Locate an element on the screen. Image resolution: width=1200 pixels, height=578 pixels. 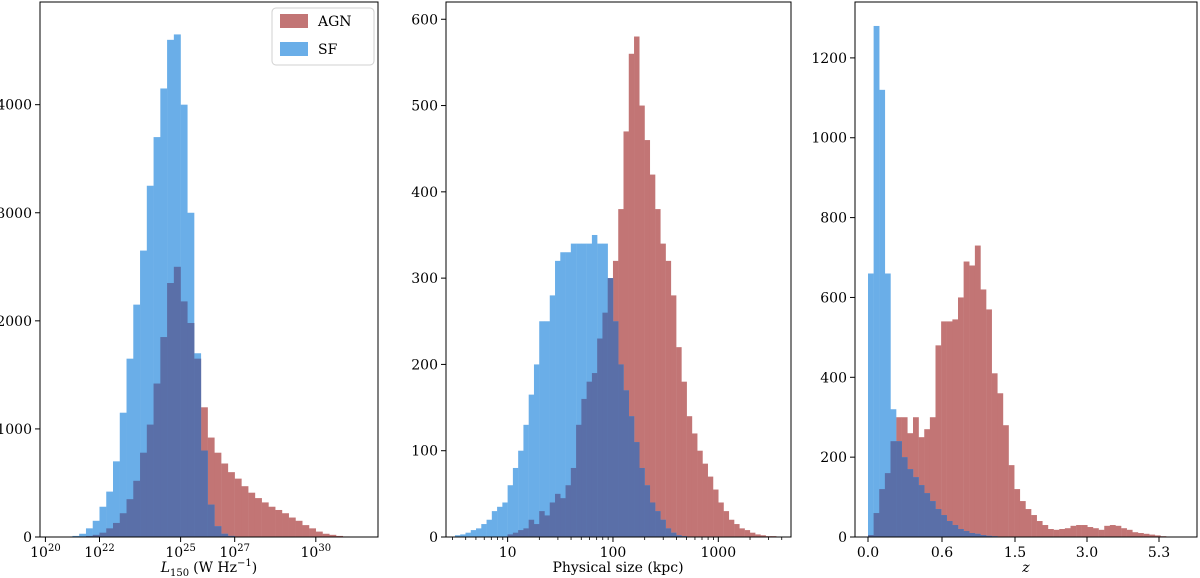
overlap-bars-luminosity is located at coordinates (157, 401).